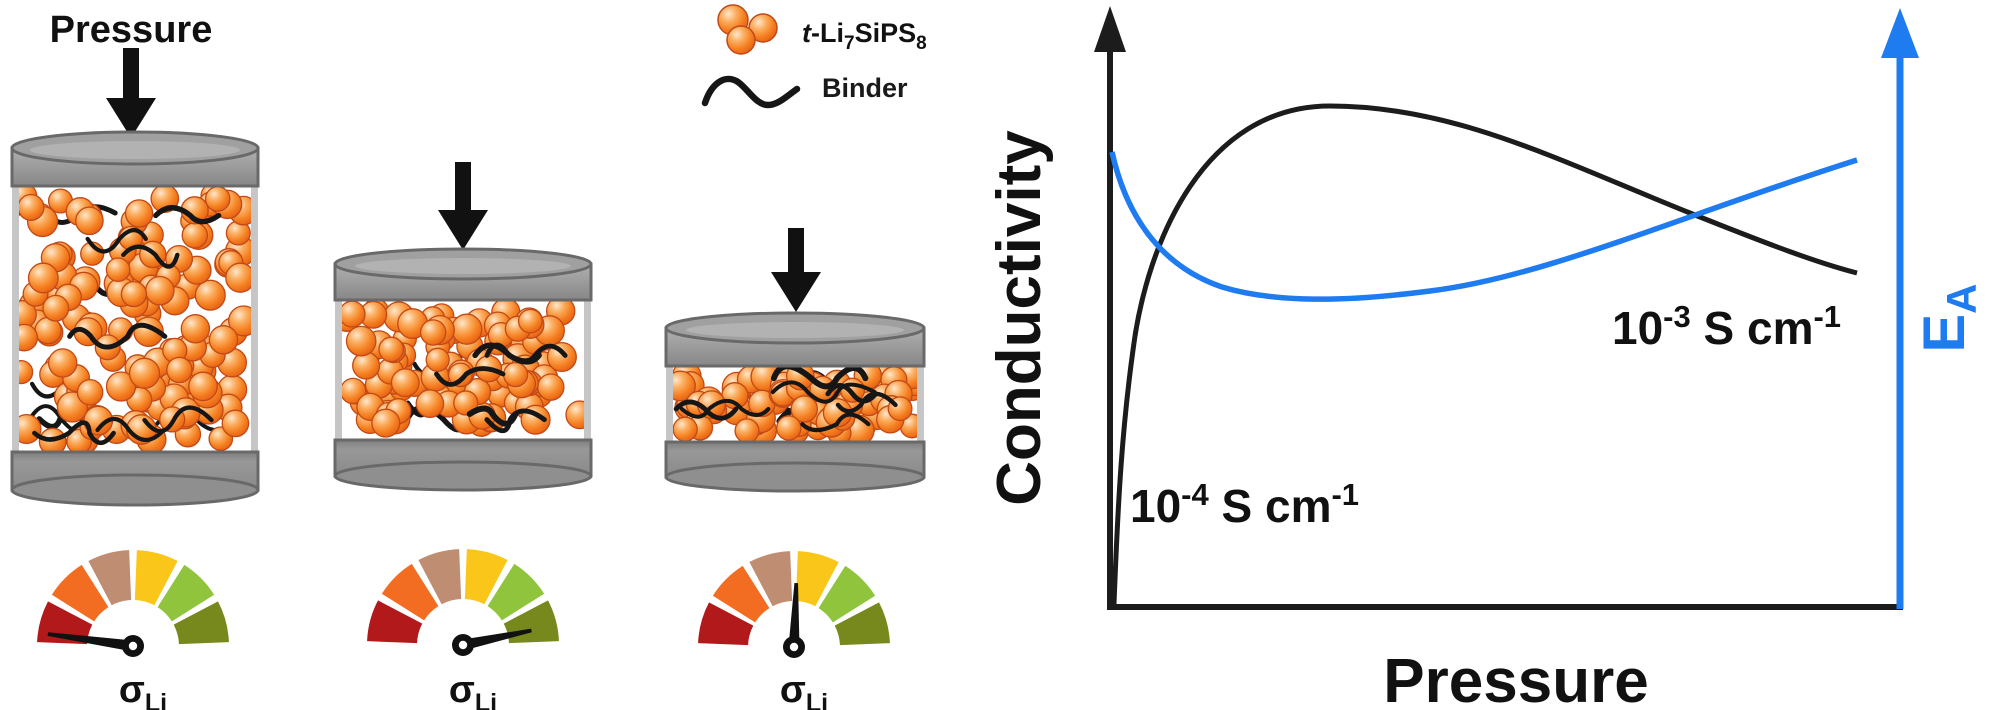 Image resolution: width=2000 pixels, height=710 pixels. I want to click on sigma-li-label-1: σLi, so click(143, 689).